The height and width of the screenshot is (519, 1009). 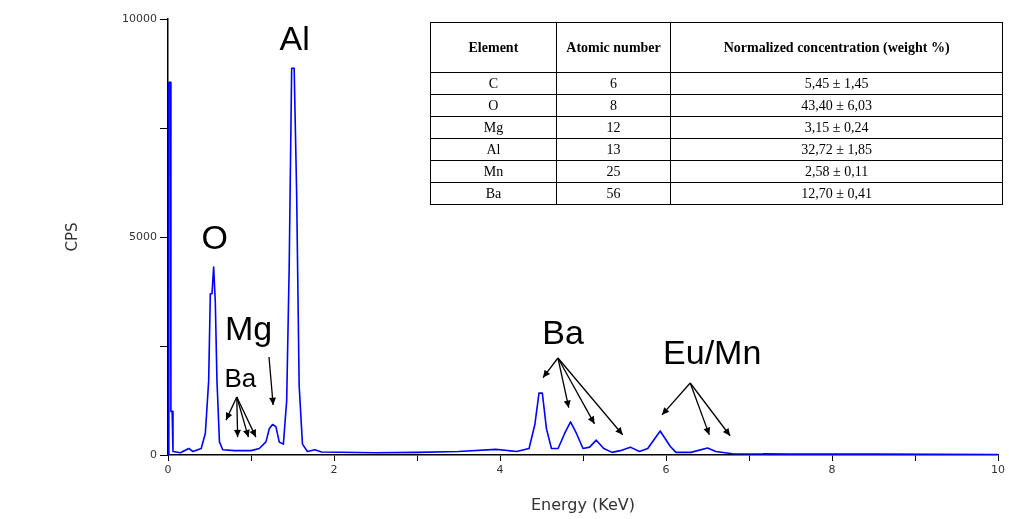 What do you see at coordinates (836, 149) in the screenshot?
I see `annotation: 32,72 ± 1,85` at bounding box center [836, 149].